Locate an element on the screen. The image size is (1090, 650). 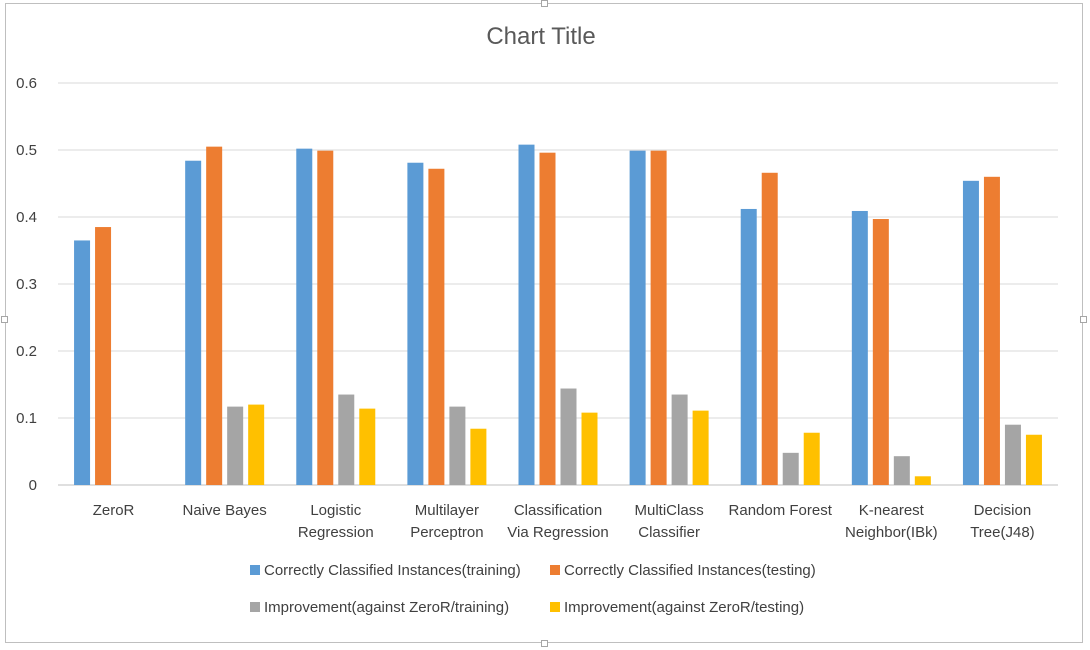
resize-handle-top is located at coordinates (544, 3).